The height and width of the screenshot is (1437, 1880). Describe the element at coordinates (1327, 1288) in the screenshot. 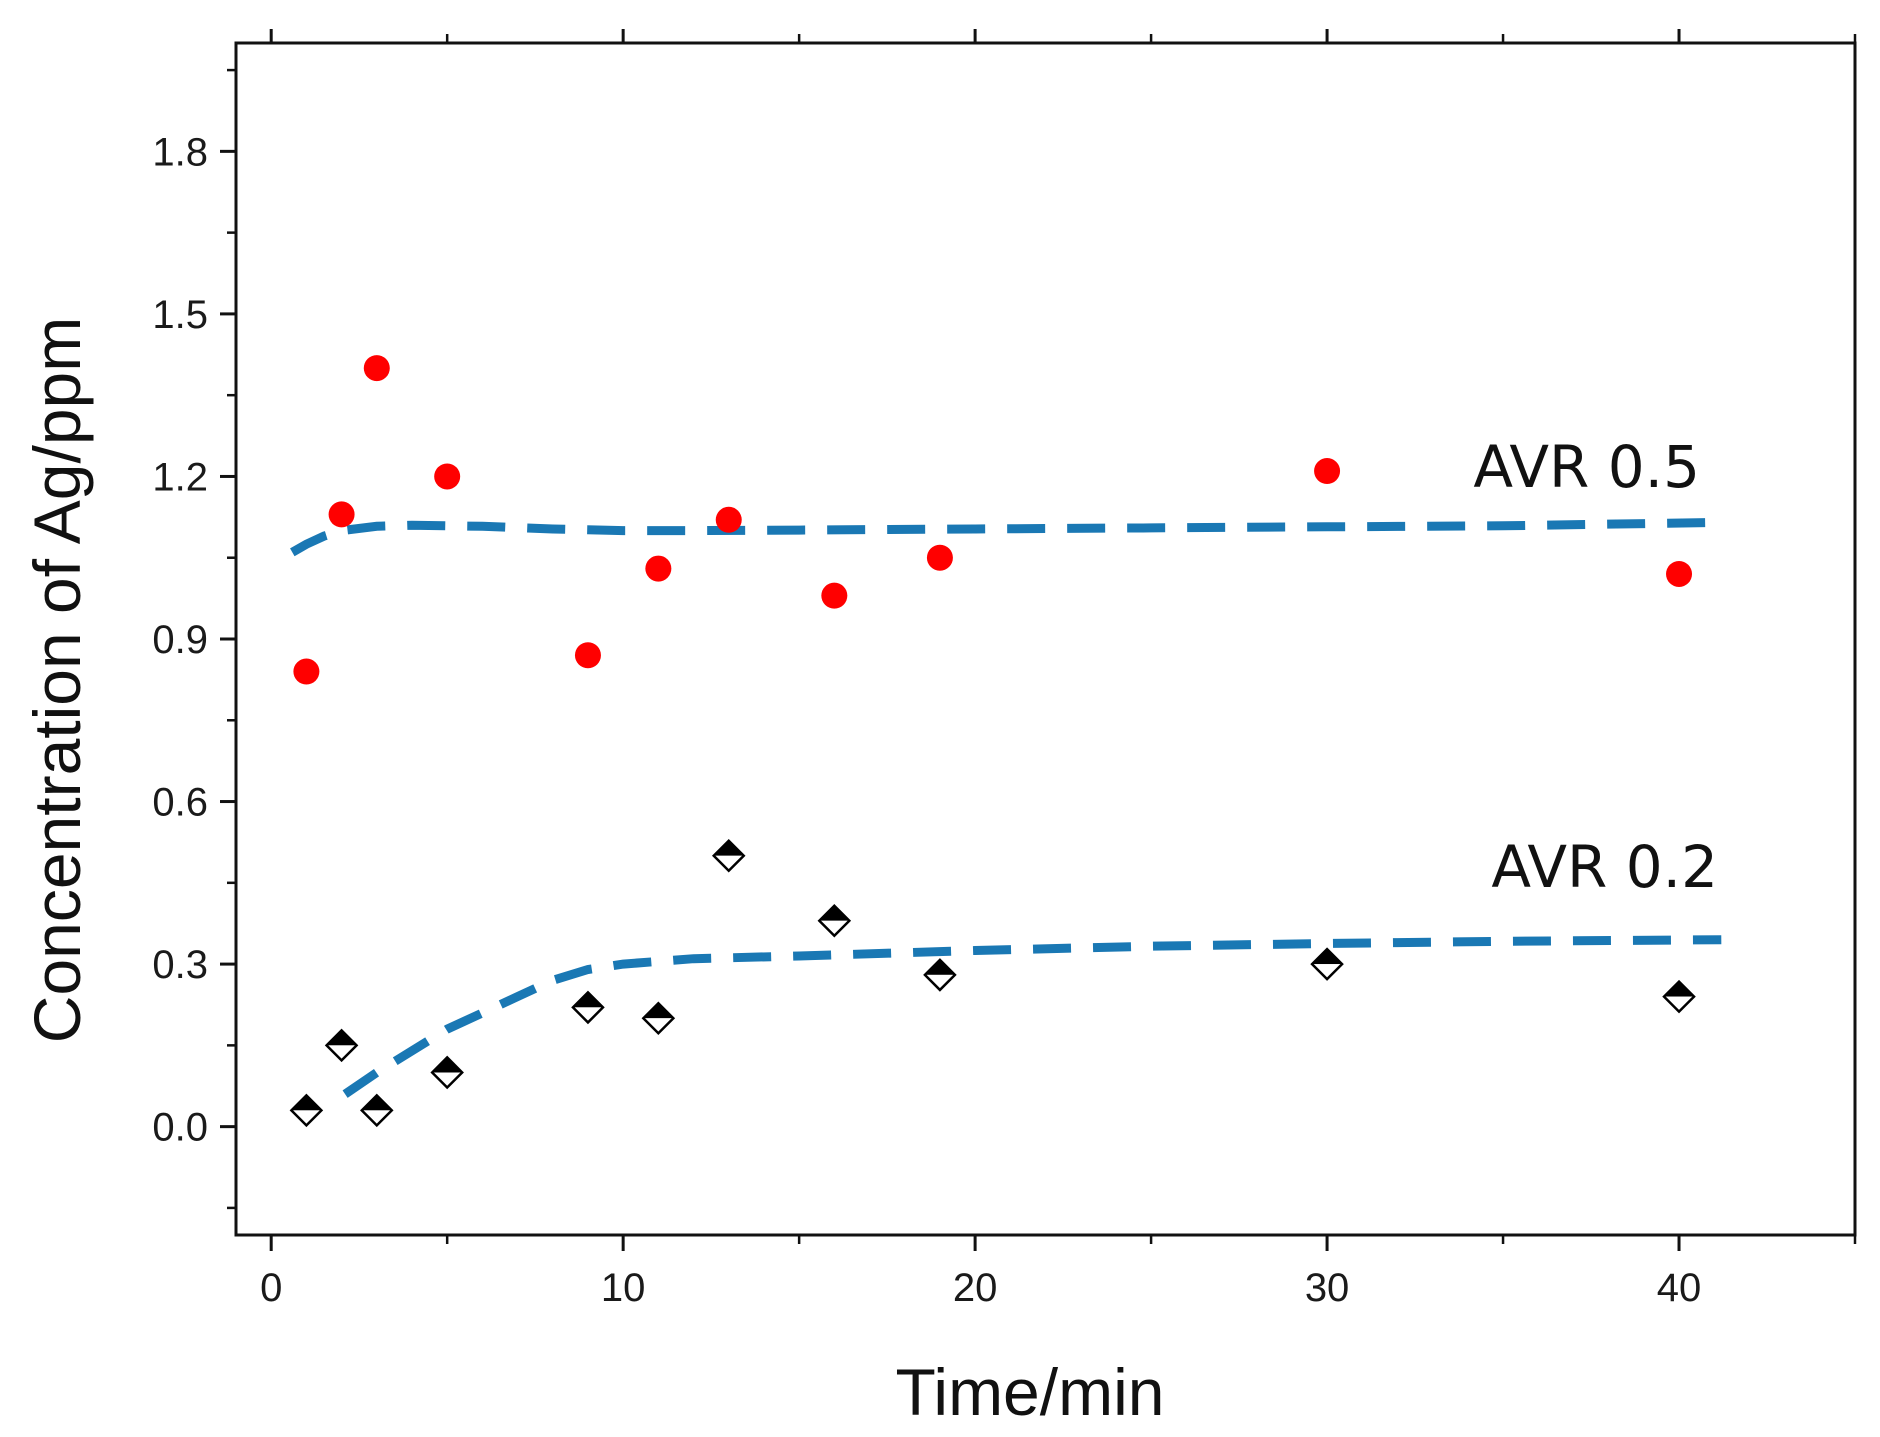

I see `x-tick-label: 30` at that location.